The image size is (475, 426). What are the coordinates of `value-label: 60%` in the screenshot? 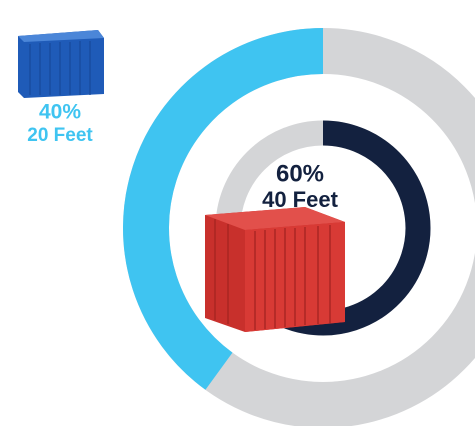 It's located at (300, 173).